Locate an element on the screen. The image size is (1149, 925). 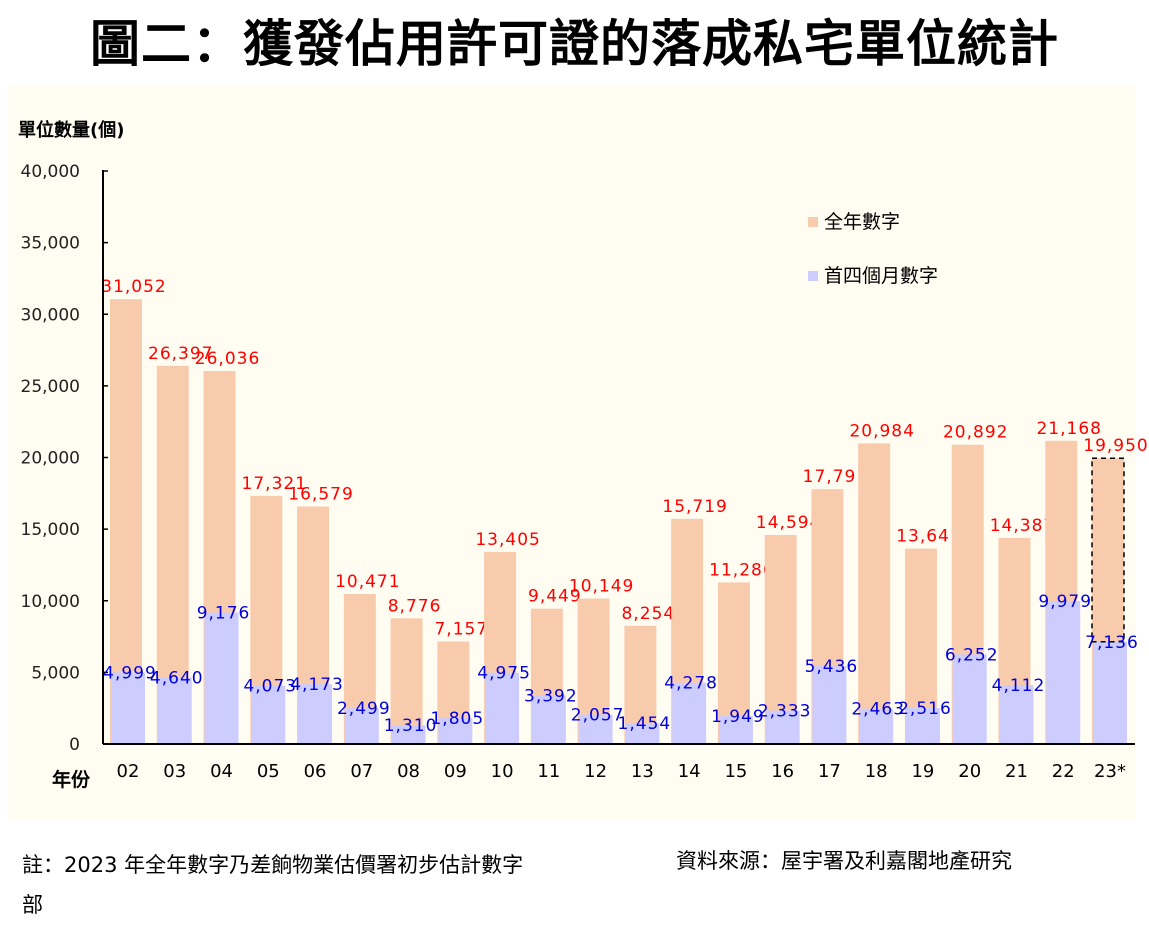
data-label-first-four-months: 9,176 is located at coordinates (224, 614).